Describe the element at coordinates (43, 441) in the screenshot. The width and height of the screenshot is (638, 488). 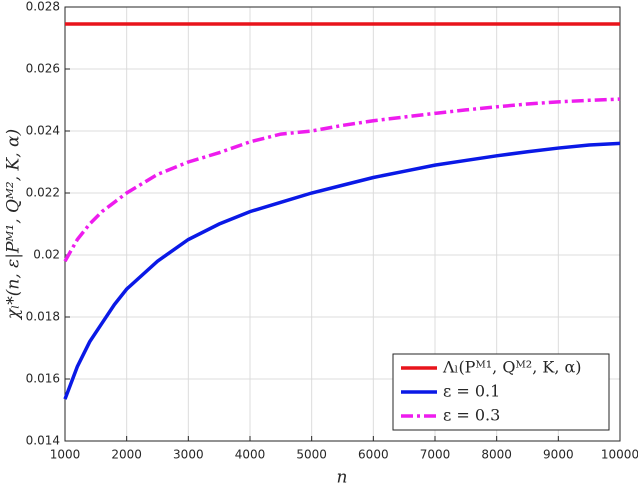
I see `y-tick-label: 0.014` at that location.